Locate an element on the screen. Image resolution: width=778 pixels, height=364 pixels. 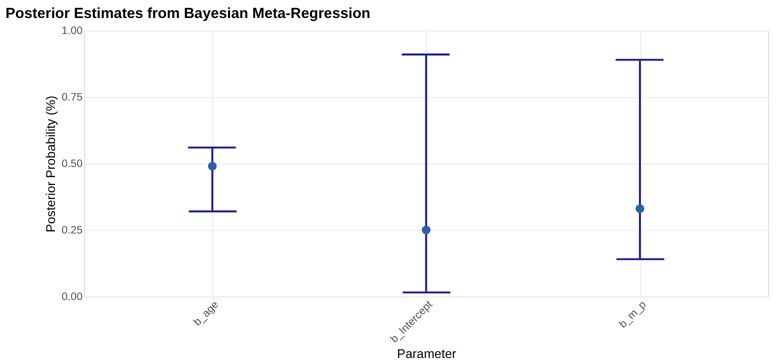
x-axis-title: Parameter is located at coordinates (427, 354).